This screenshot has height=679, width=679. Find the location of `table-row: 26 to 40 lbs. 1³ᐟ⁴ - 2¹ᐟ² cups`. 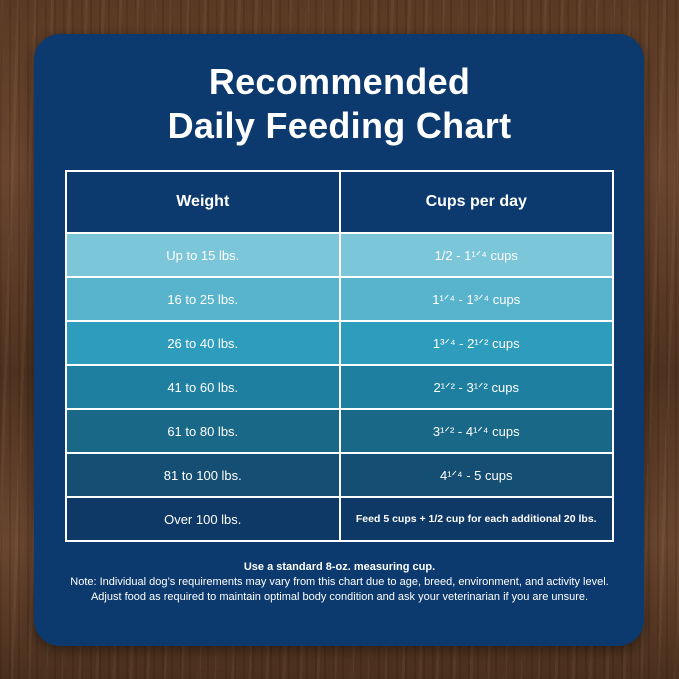

table-row: 26 to 40 lbs. 1³ᐟ⁴ - 2¹ᐟ² cups is located at coordinates (339, 343).